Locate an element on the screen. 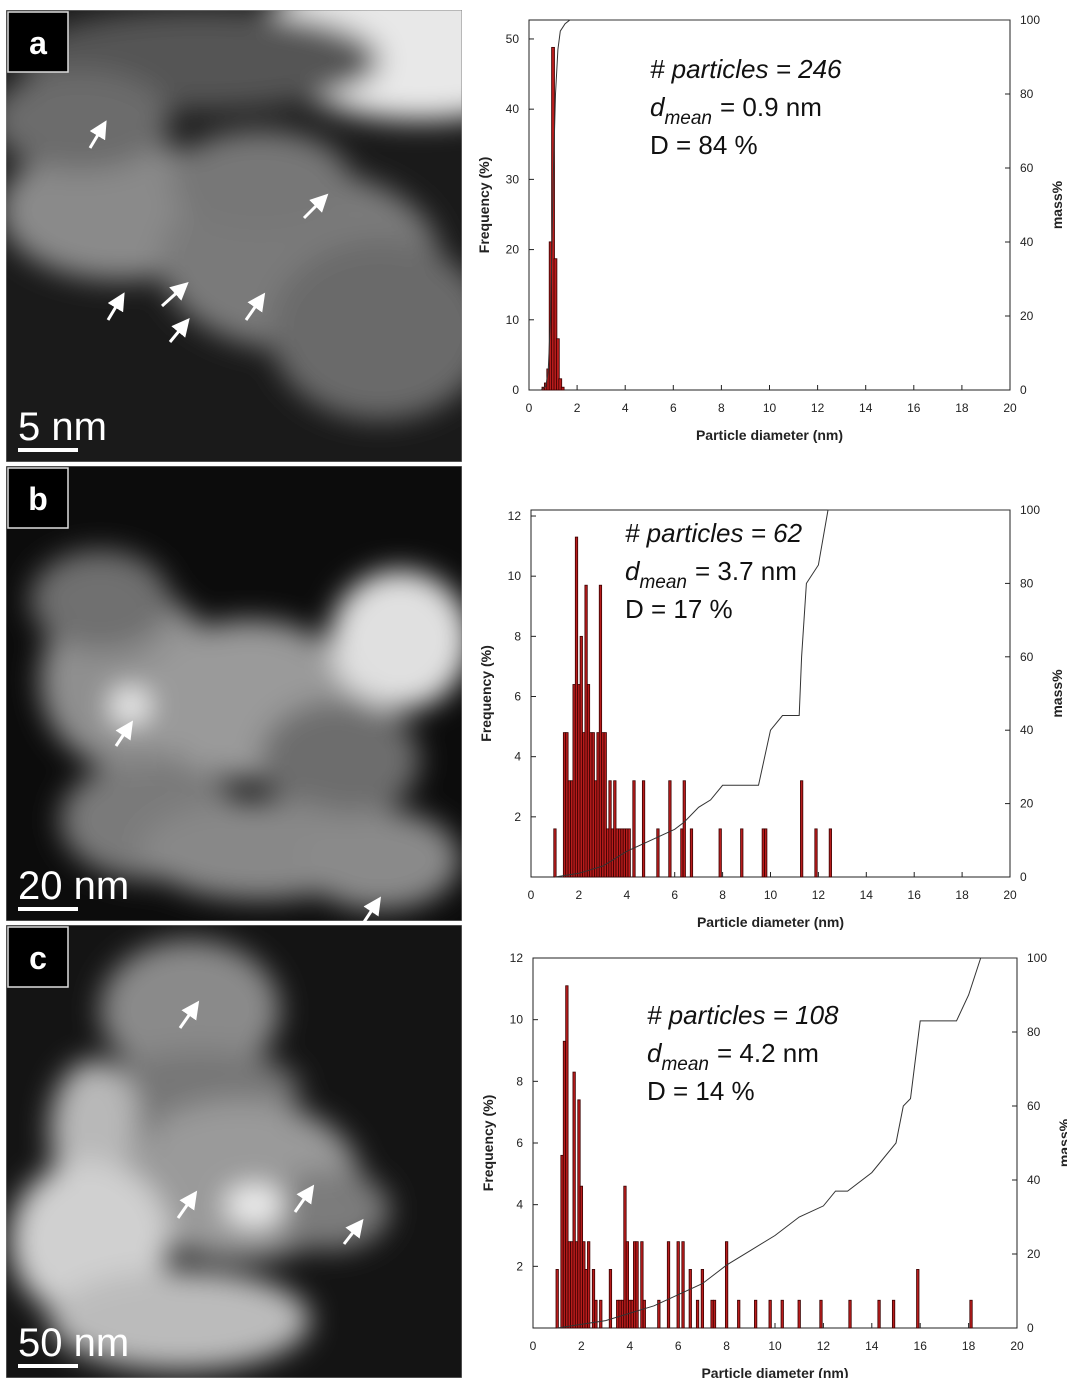  scale-bar is located at coordinates (48, 909).